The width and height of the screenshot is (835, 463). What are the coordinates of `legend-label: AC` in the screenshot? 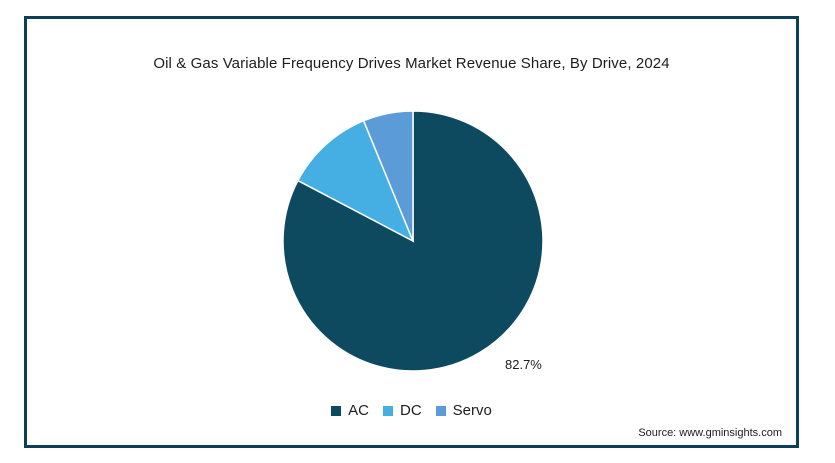 It's located at (358, 410).